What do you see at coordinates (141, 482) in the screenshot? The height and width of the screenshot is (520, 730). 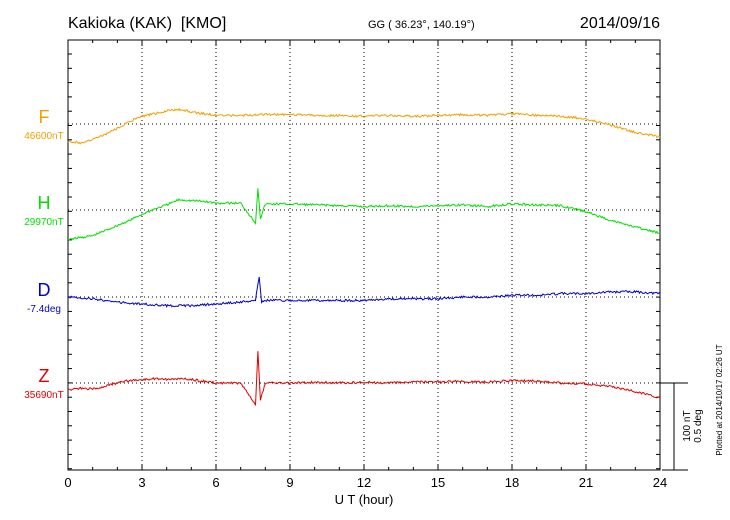 I see `x-tick-label: 3` at bounding box center [141, 482].